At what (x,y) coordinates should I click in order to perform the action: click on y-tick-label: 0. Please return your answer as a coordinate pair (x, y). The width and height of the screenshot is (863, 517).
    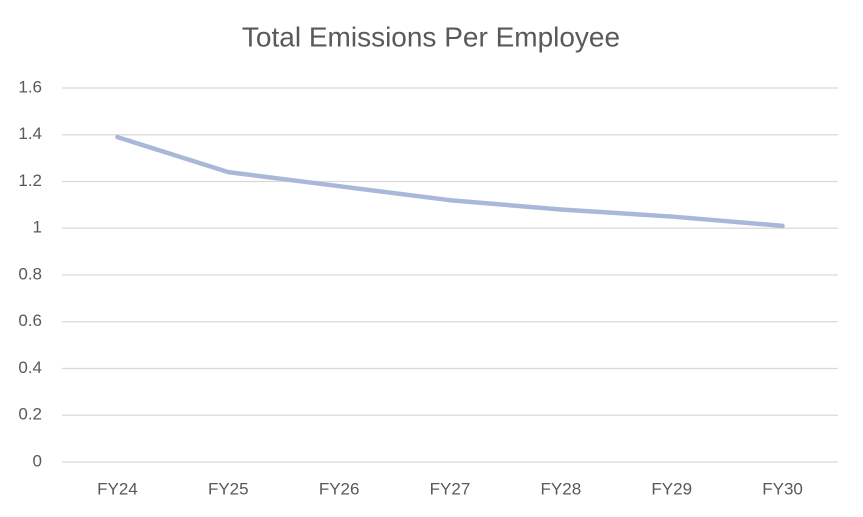
    Looking at the image, I should click on (37, 460).